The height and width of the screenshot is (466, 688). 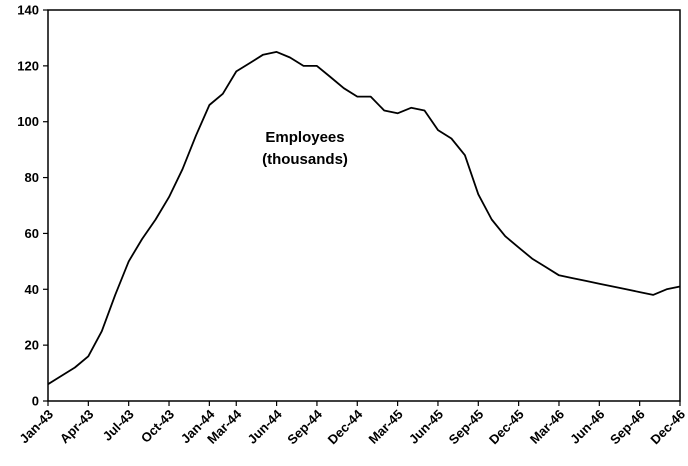 I want to click on x-tick-label: Dec-45, so click(x=506, y=427).